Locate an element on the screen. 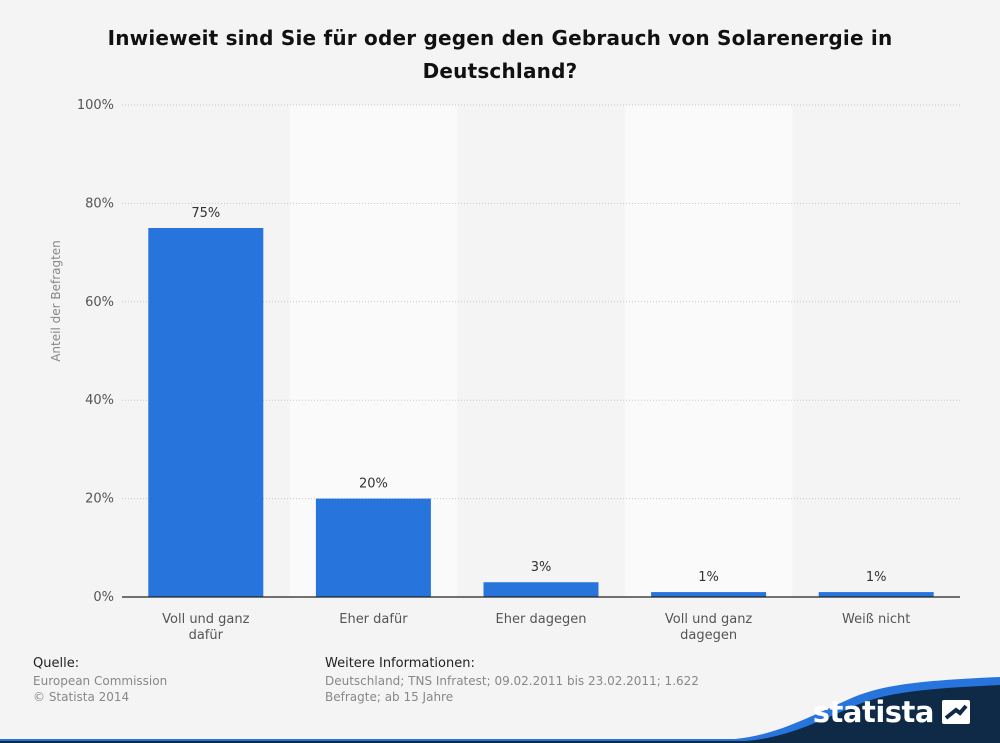 This screenshot has height=743, width=1000. y-tick-label: 80% is located at coordinates (99, 203).